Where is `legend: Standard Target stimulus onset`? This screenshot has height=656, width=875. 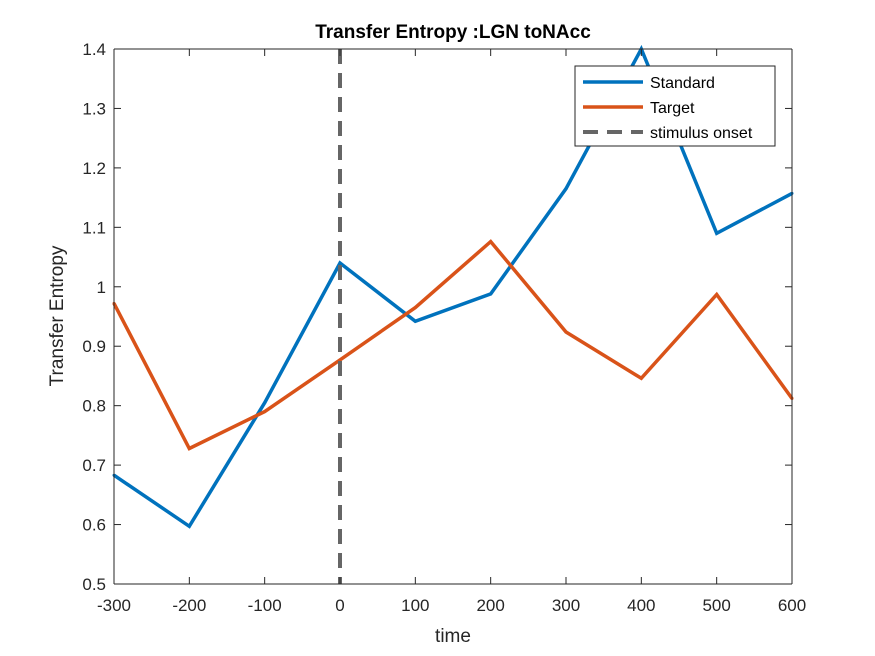 legend: Standard Target stimulus onset is located at coordinates (675, 106).